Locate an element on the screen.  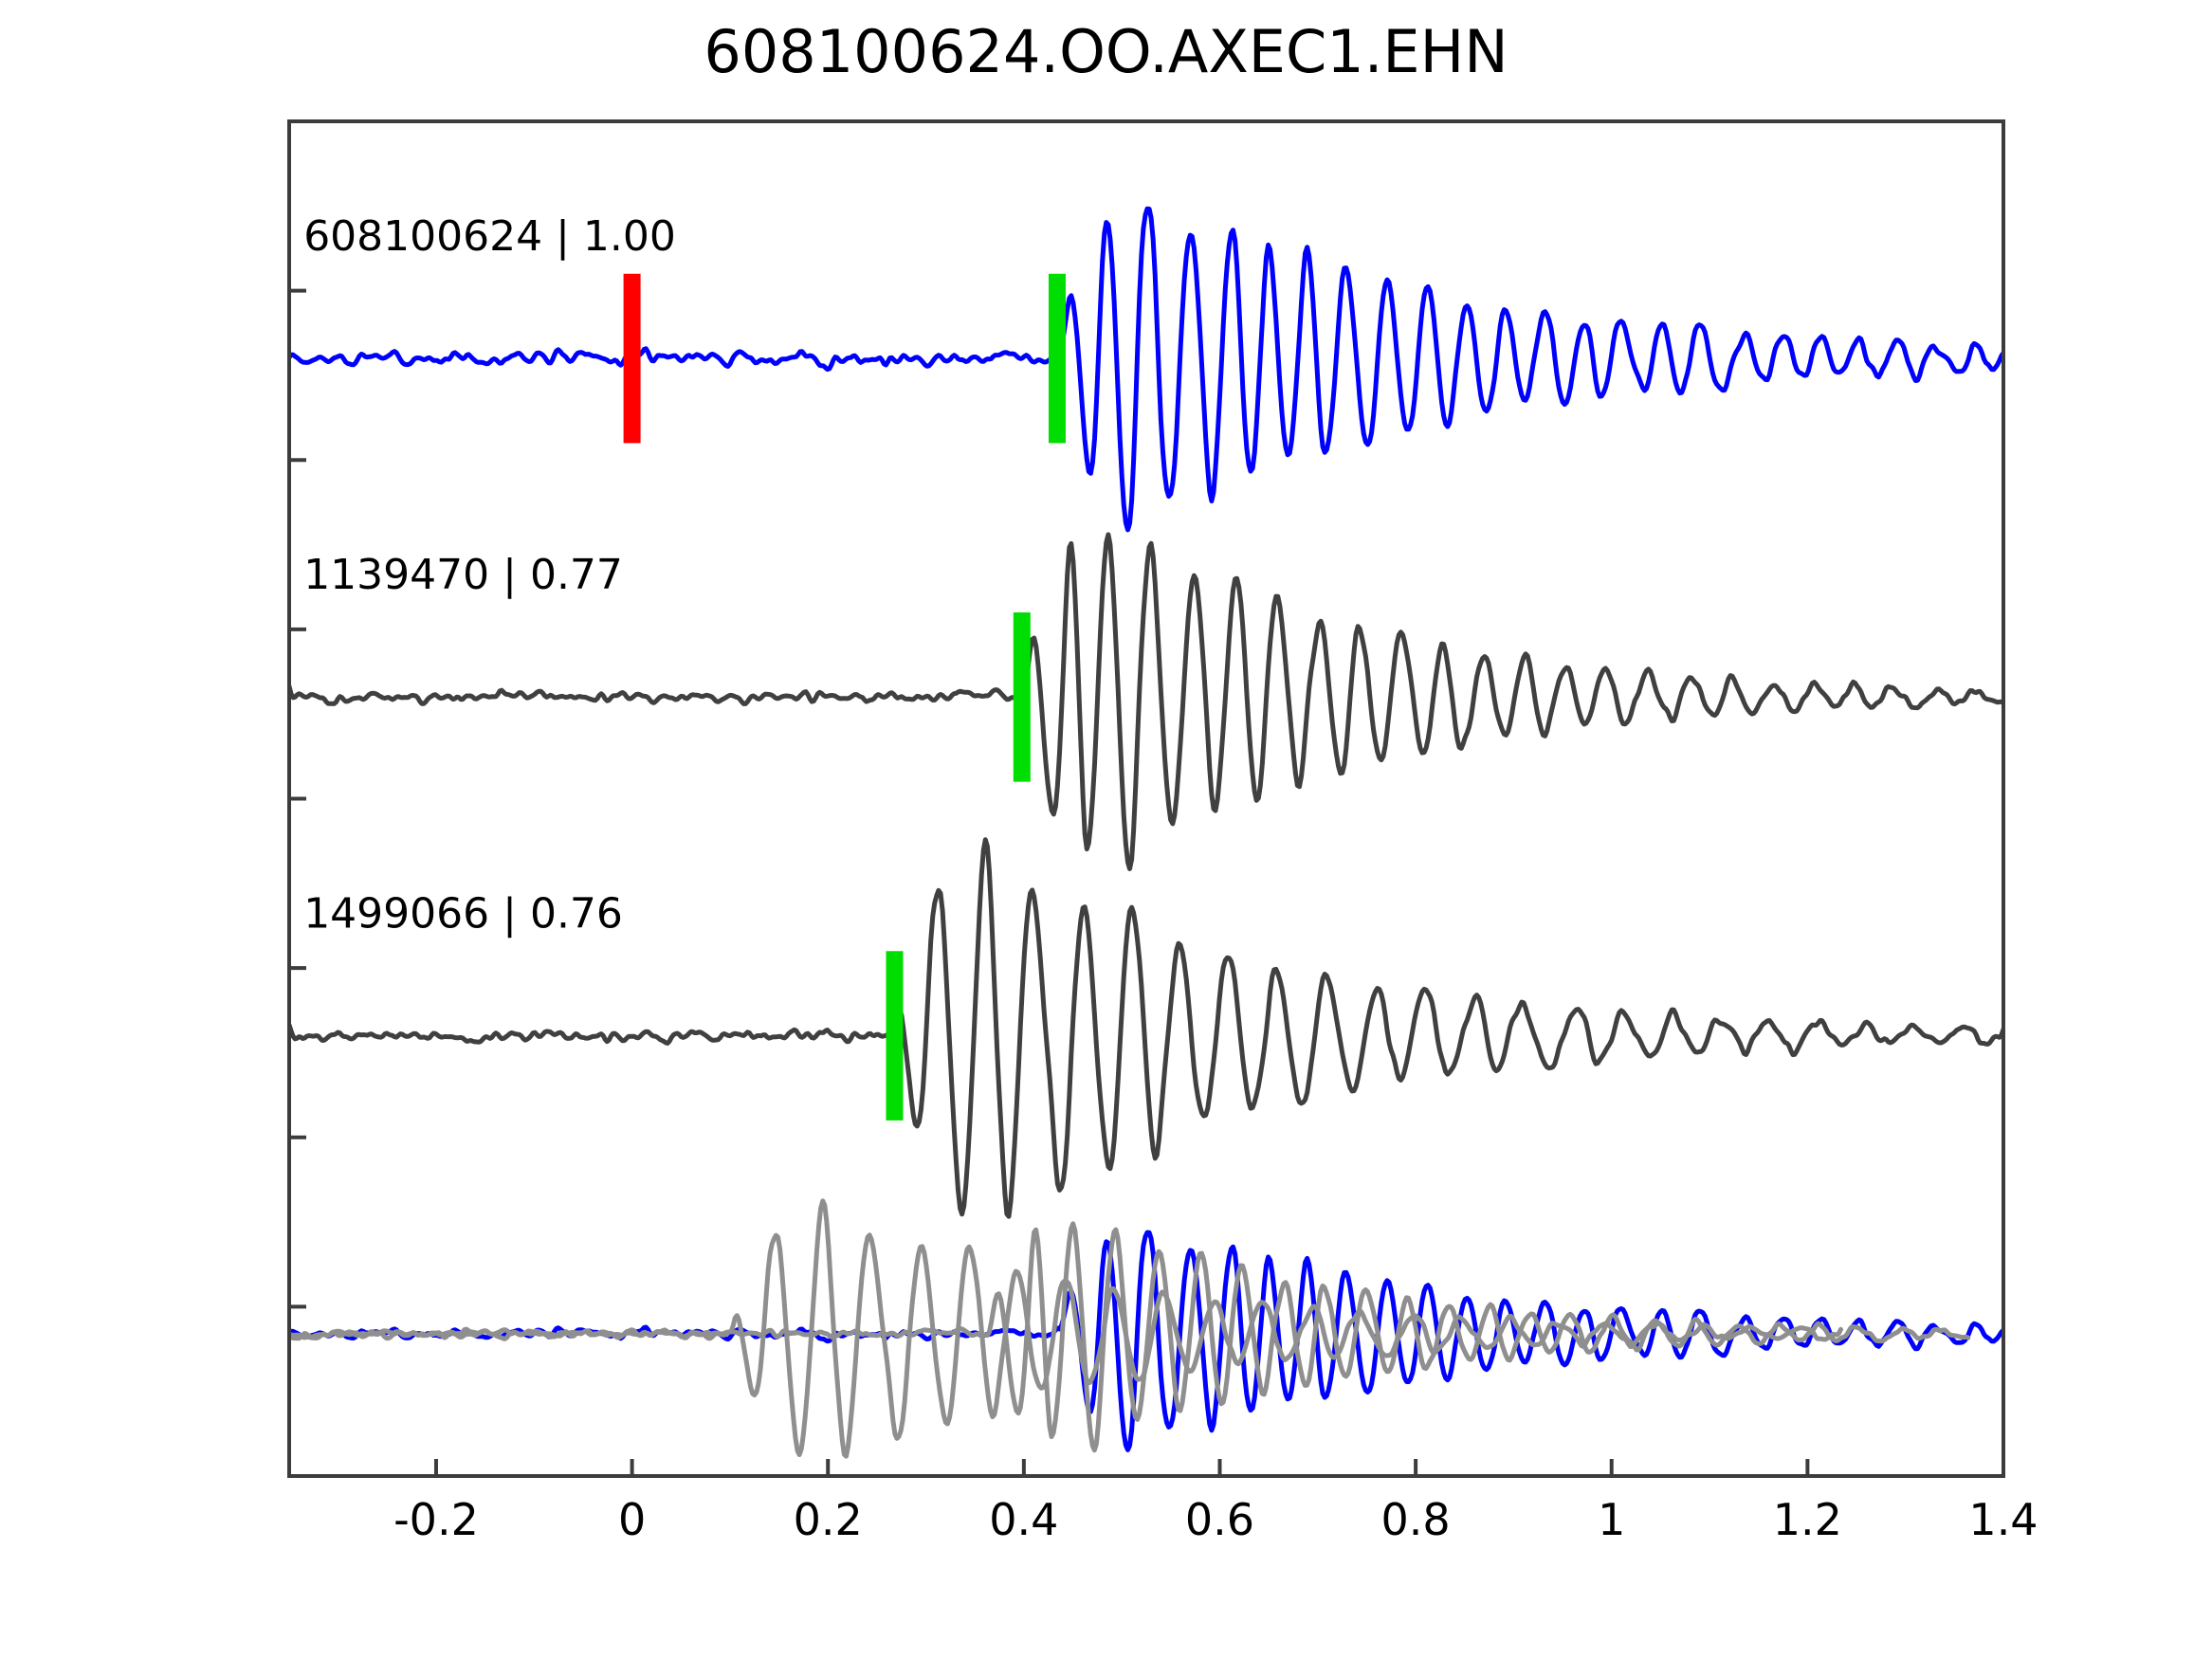
x-tick-label: 0.8 is located at coordinates (1416, 1519).